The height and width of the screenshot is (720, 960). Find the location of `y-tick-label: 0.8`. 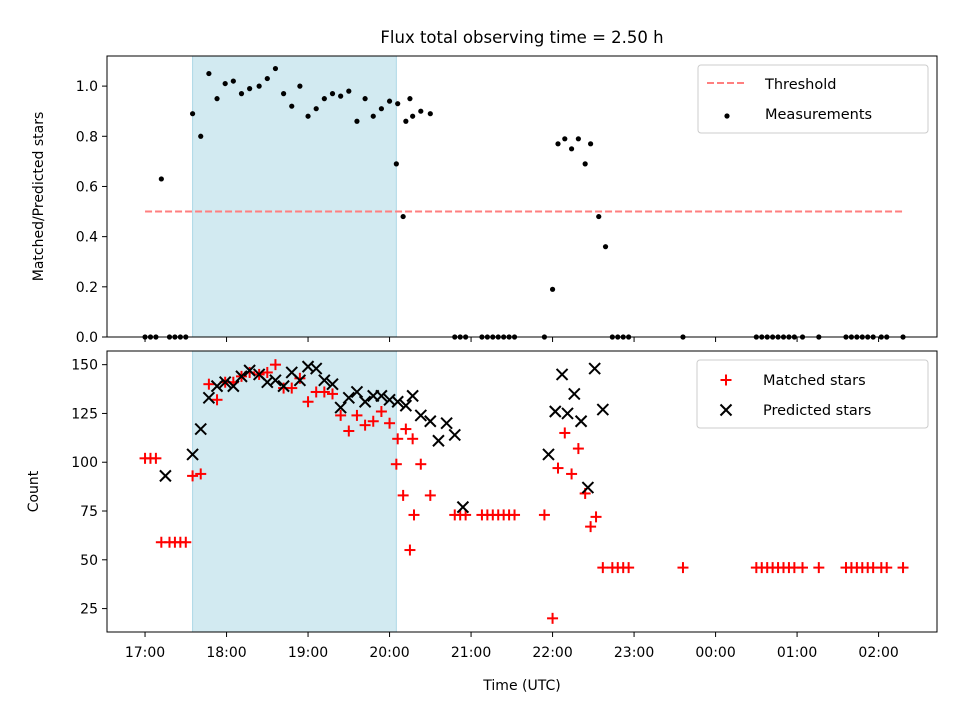

y-tick-label: 0.8 is located at coordinates (87, 137).